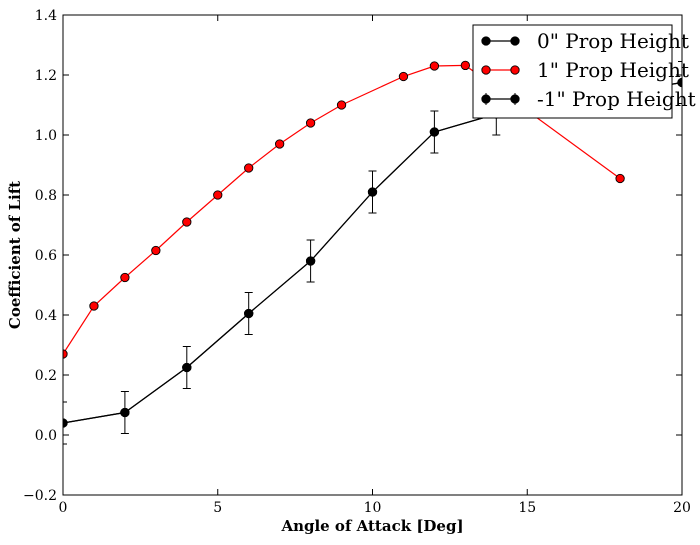  Describe the element at coordinates (613, 70) in the screenshot. I see `legend-label: 1" Prop Height` at that location.